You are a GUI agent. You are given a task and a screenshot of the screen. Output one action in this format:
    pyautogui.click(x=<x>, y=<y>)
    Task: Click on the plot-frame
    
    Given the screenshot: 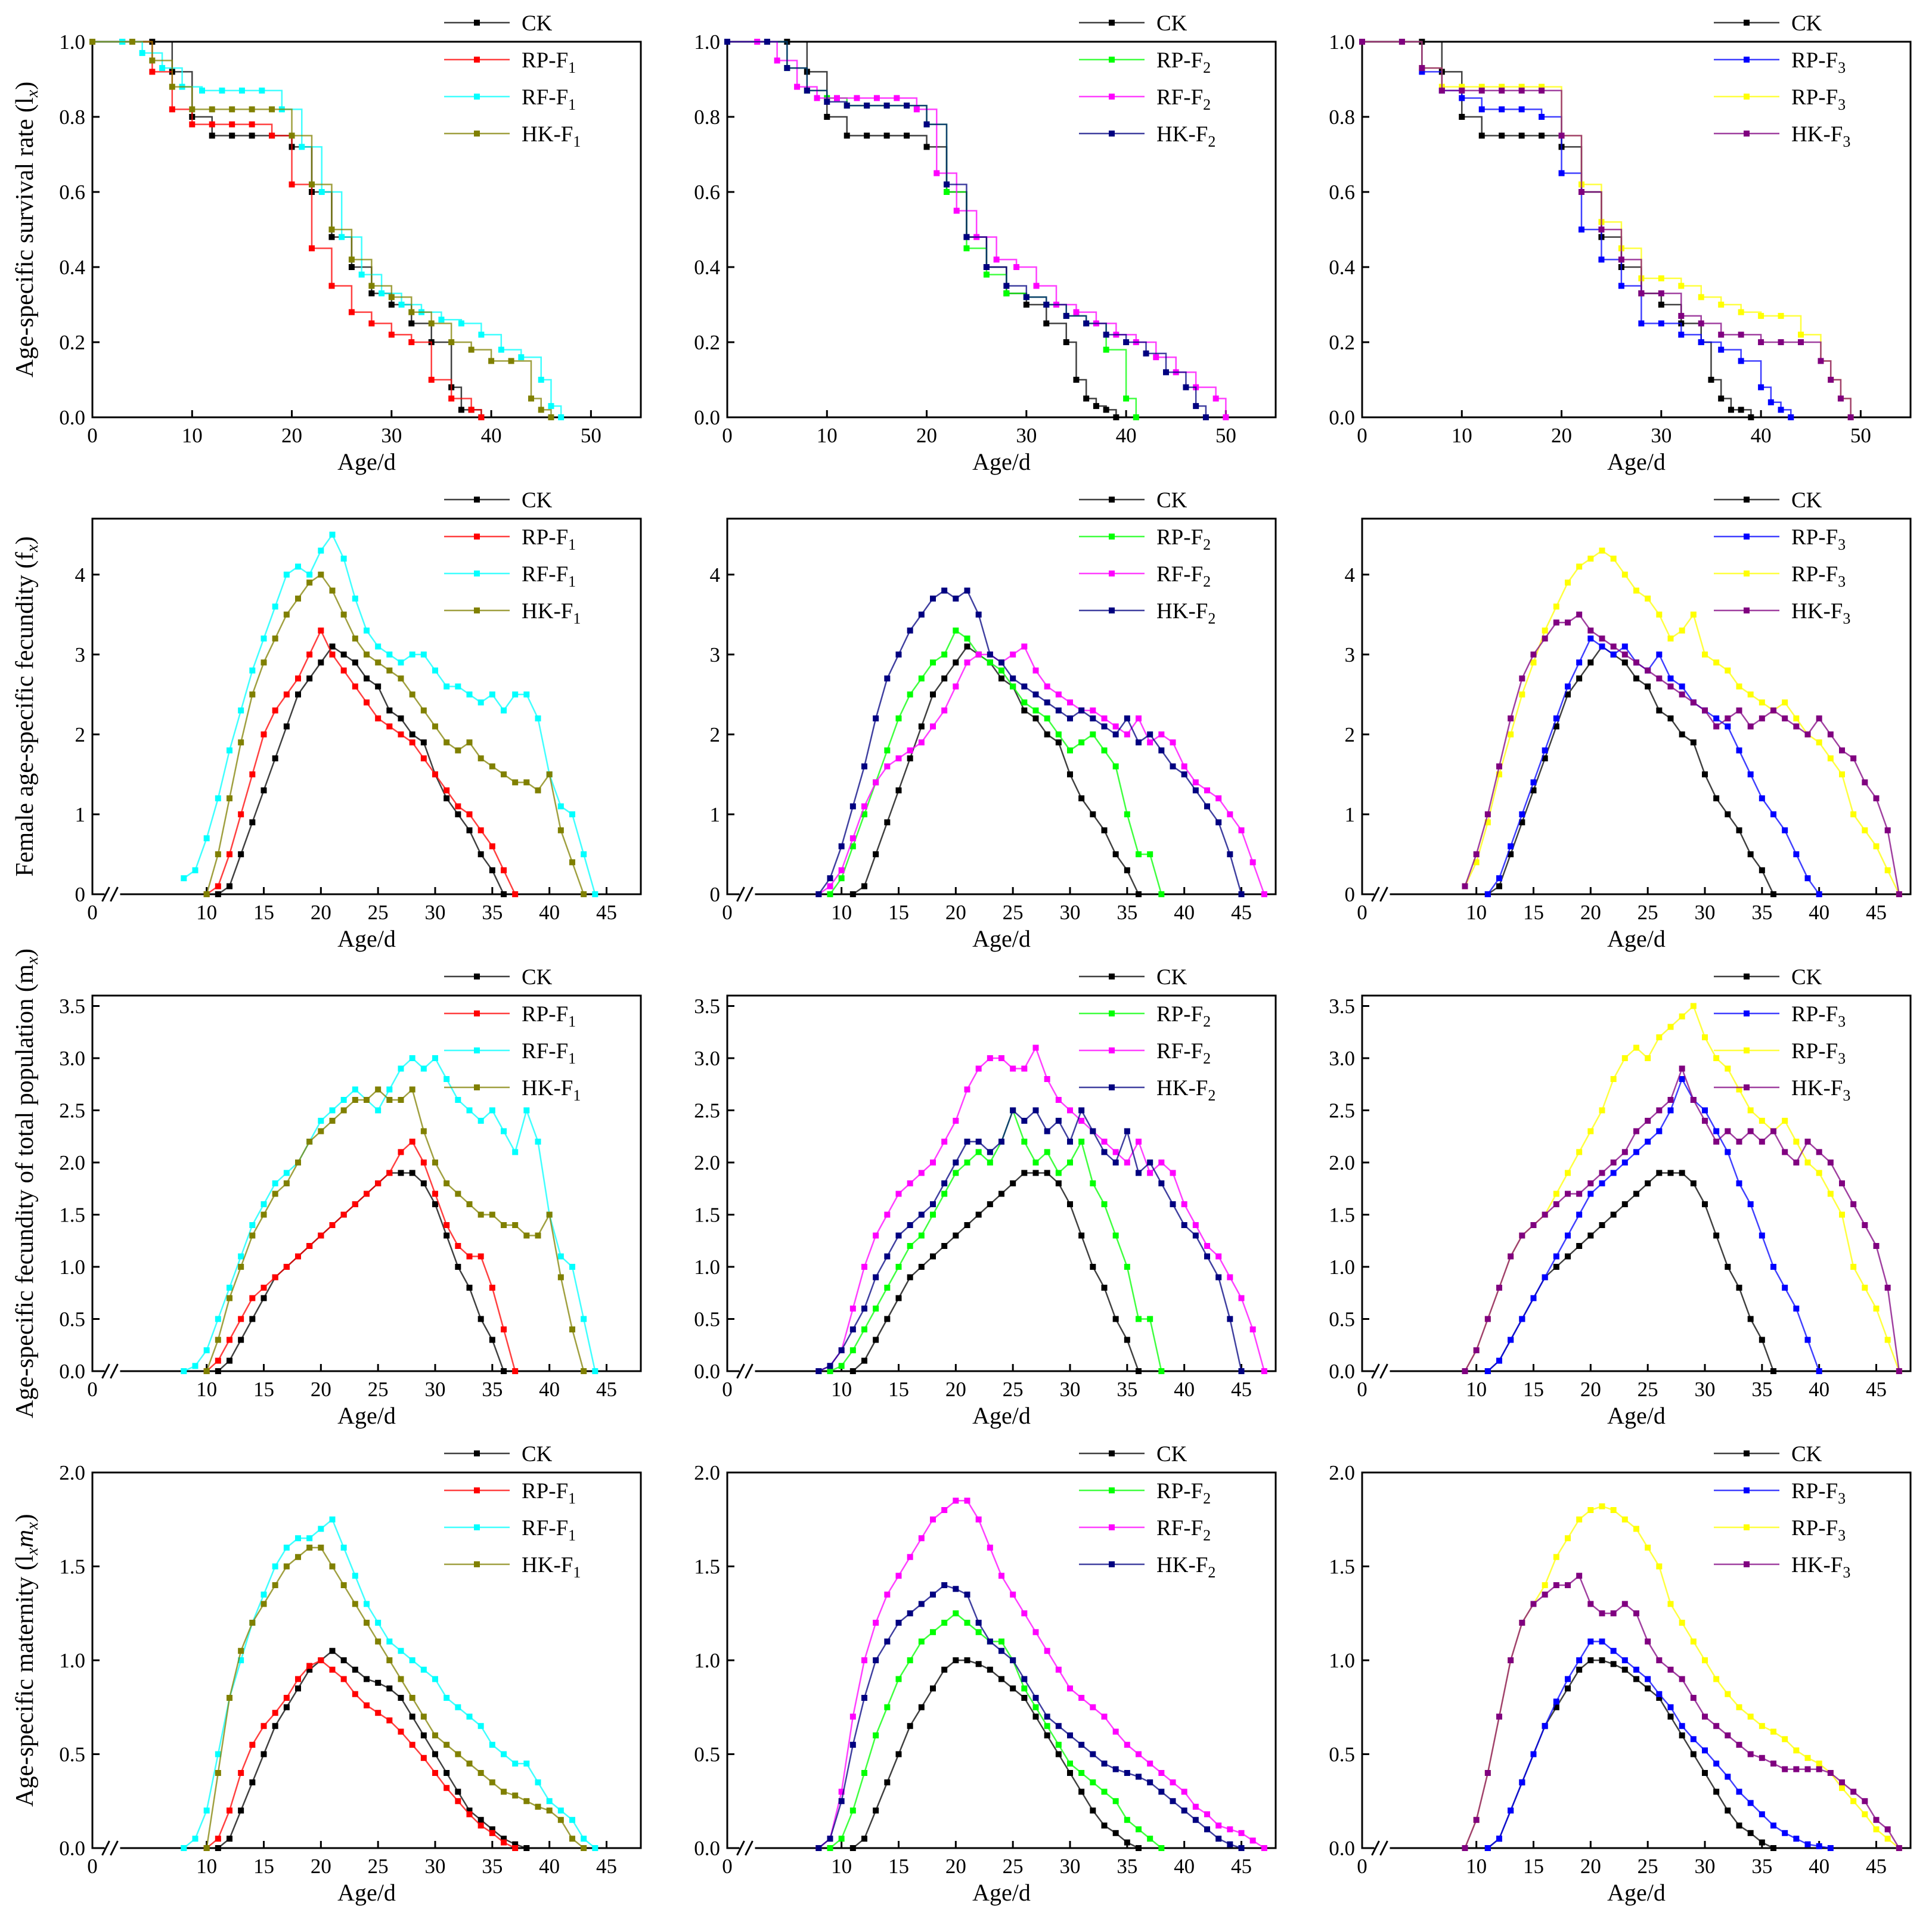 What is the action you would take?
    pyautogui.click(x=366, y=229)
    